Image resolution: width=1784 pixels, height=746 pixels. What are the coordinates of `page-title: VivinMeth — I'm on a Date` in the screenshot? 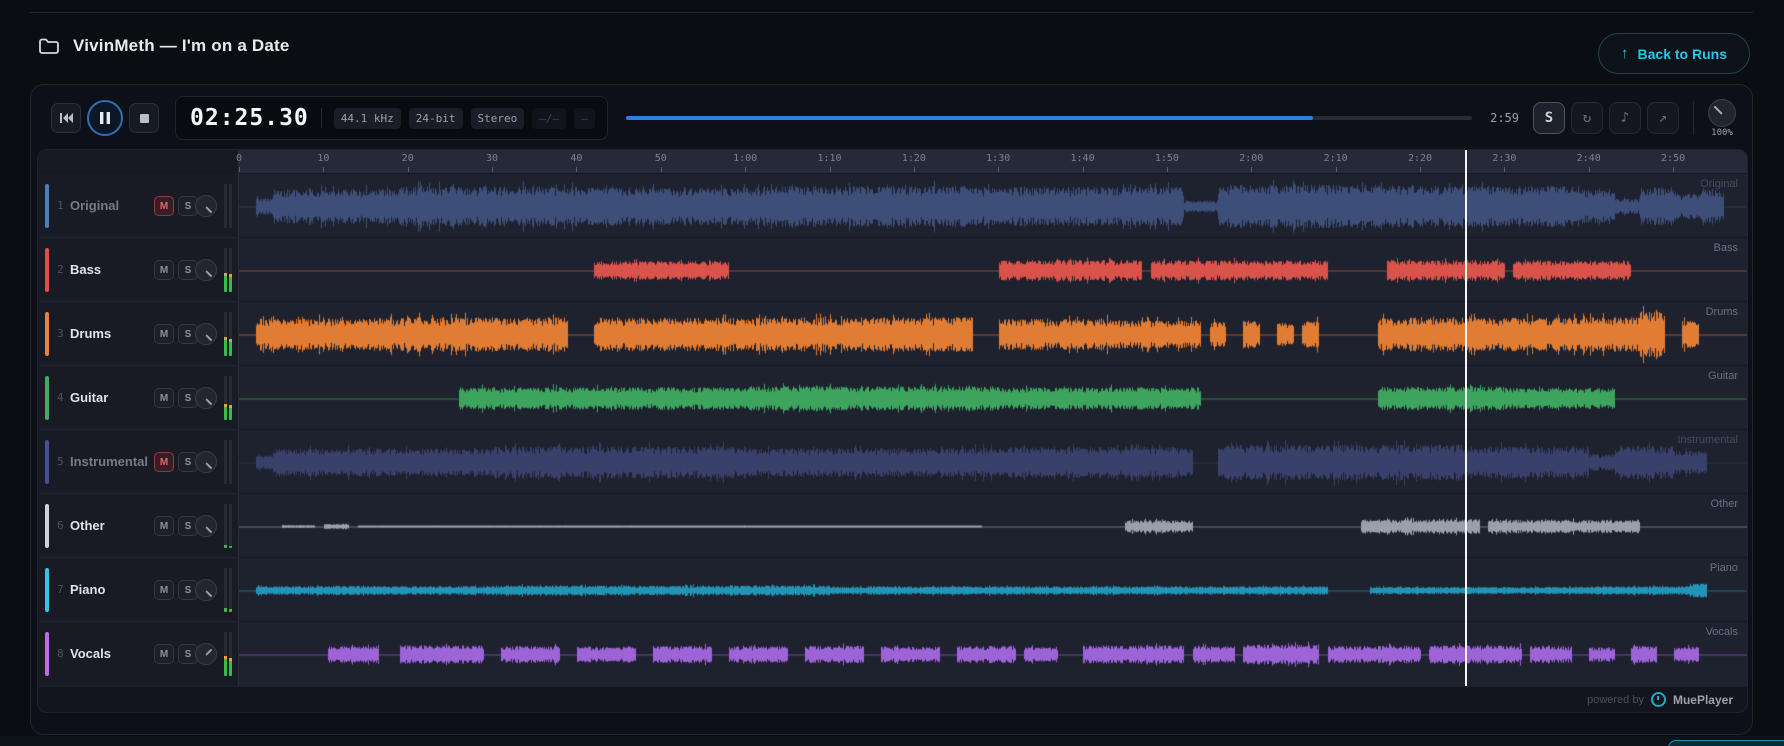 It's located at (181, 45).